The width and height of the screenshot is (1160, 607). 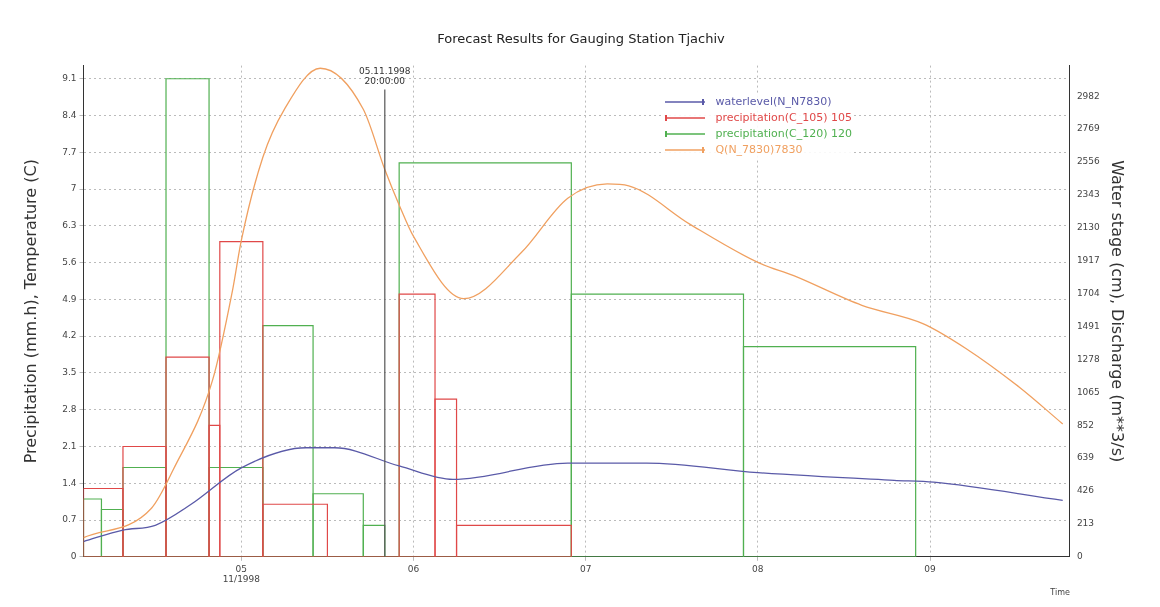 I want to click on y-tick-label: 3.5, so click(x=69, y=372).